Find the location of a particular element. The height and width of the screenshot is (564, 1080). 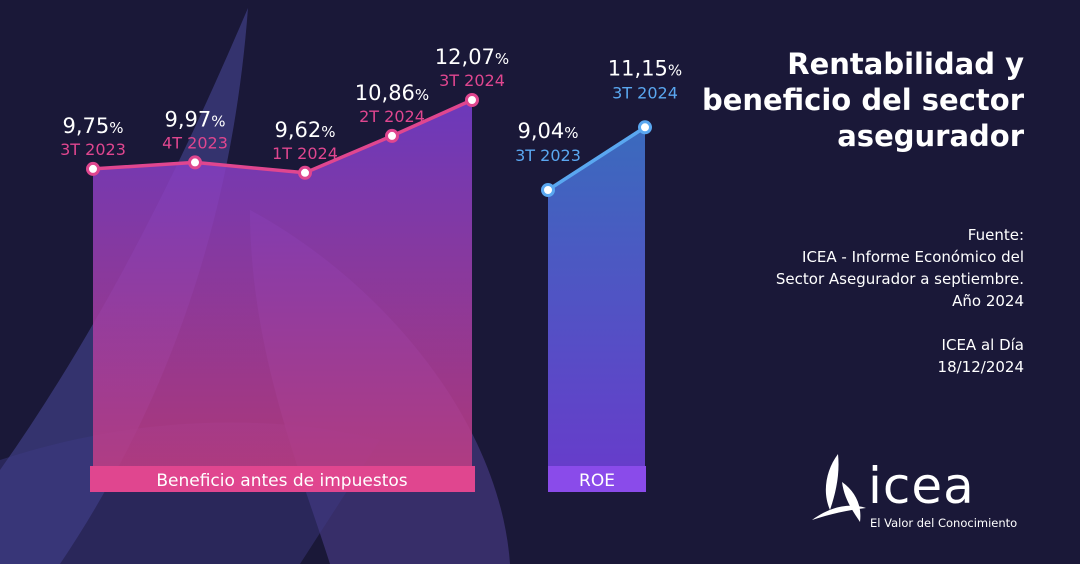

title-line: Rentabilidad y is located at coordinates (905, 64).